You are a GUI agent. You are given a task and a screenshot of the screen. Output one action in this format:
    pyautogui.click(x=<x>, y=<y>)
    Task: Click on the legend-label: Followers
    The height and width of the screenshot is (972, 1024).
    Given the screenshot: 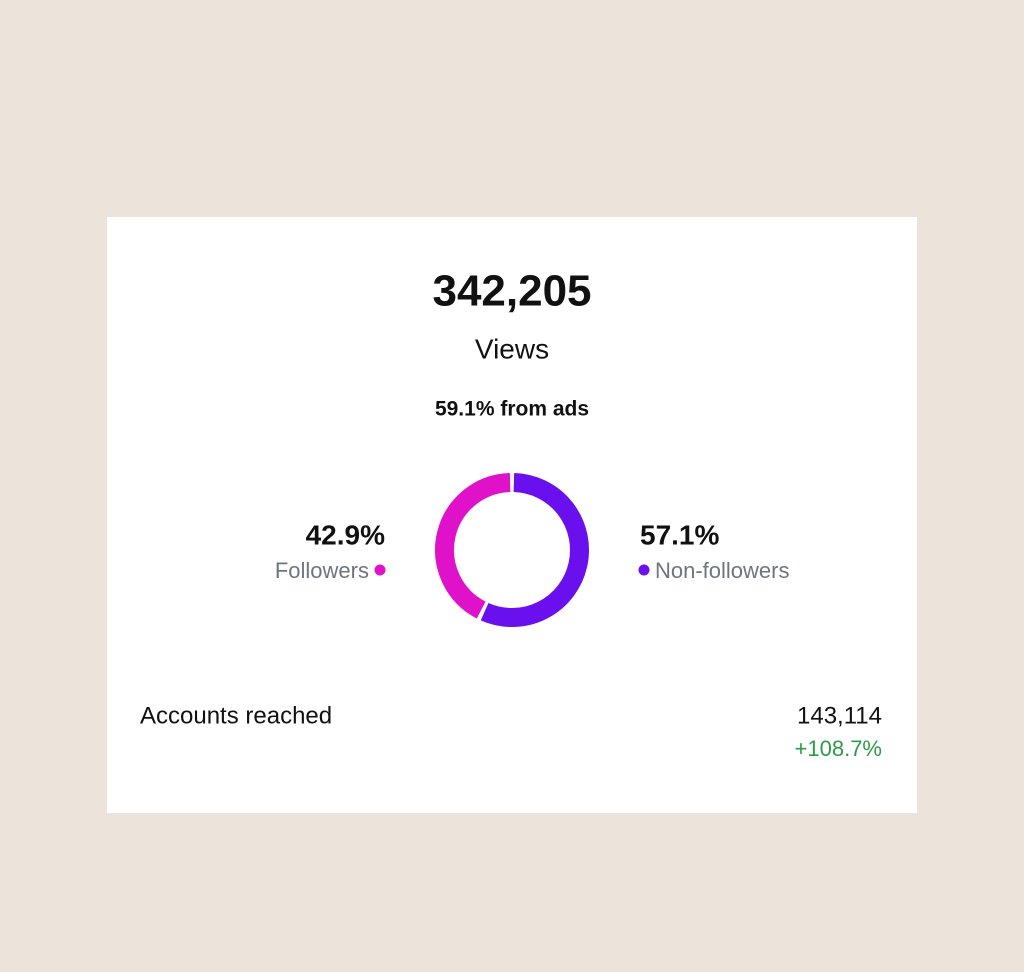 What is the action you would take?
    pyautogui.click(x=322, y=570)
    